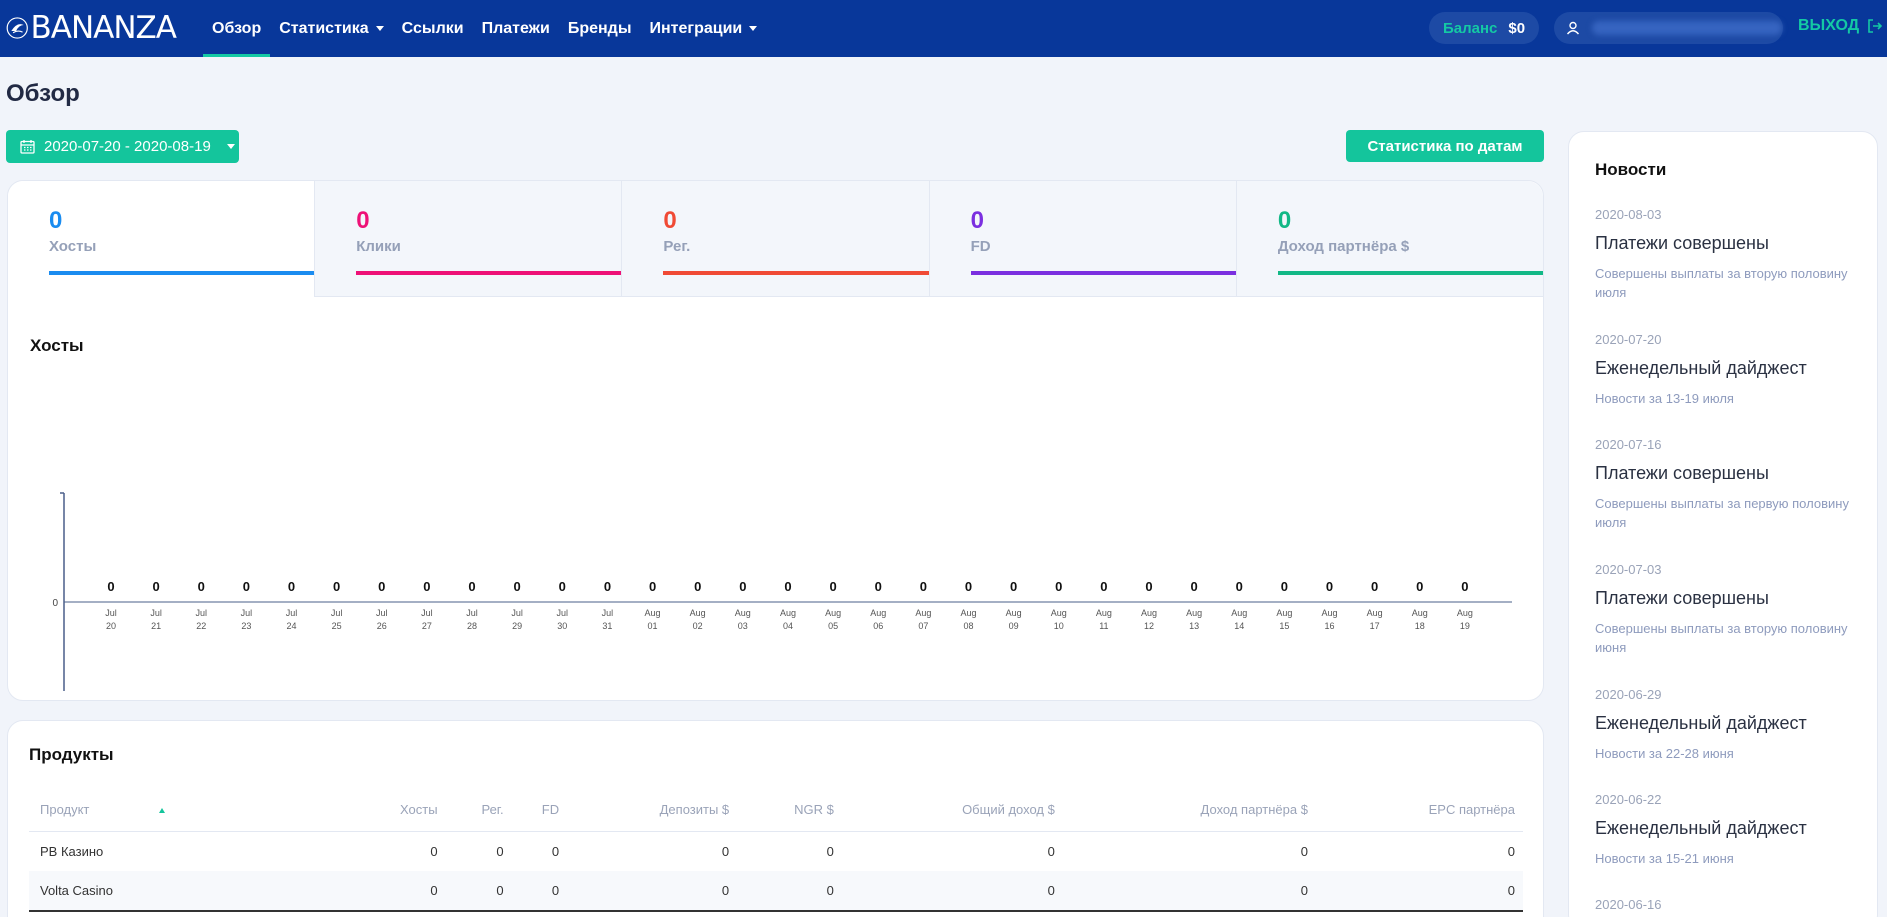 This screenshot has width=1887, height=917. What do you see at coordinates (562, 626) in the screenshot?
I see `x-tick-label-day: 30` at bounding box center [562, 626].